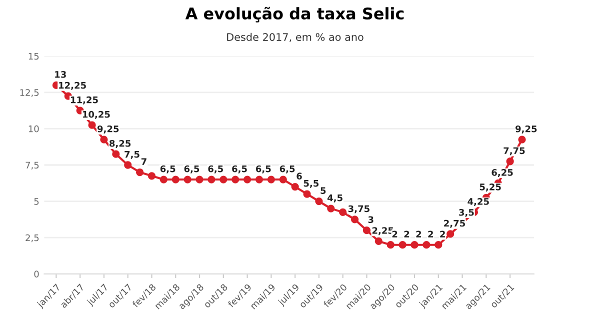  Describe the element at coordinates (490, 188) in the screenshot. I see `data-label: 5,25` at that location.